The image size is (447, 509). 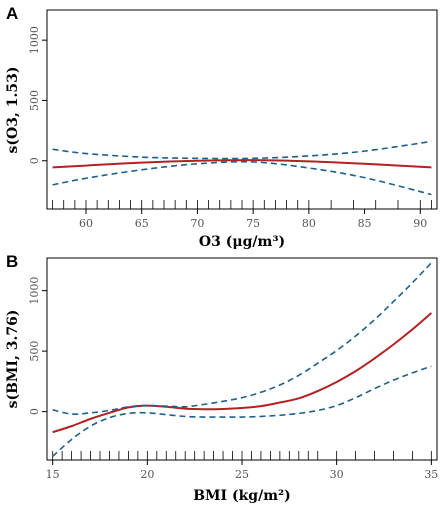 What do you see at coordinates (147, 474) in the screenshot?
I see `panel-b-x-tick-label: 20` at bounding box center [147, 474].